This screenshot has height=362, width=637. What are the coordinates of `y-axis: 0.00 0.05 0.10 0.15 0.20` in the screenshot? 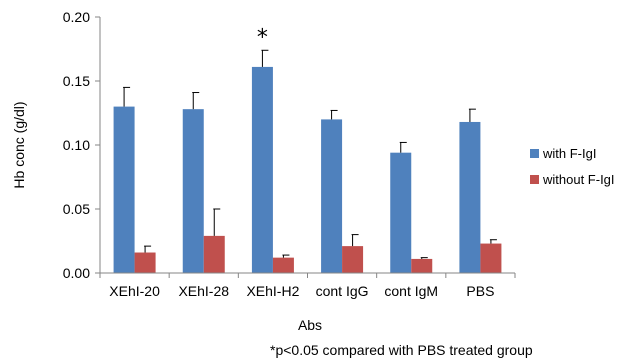 It's located at (82, 145).